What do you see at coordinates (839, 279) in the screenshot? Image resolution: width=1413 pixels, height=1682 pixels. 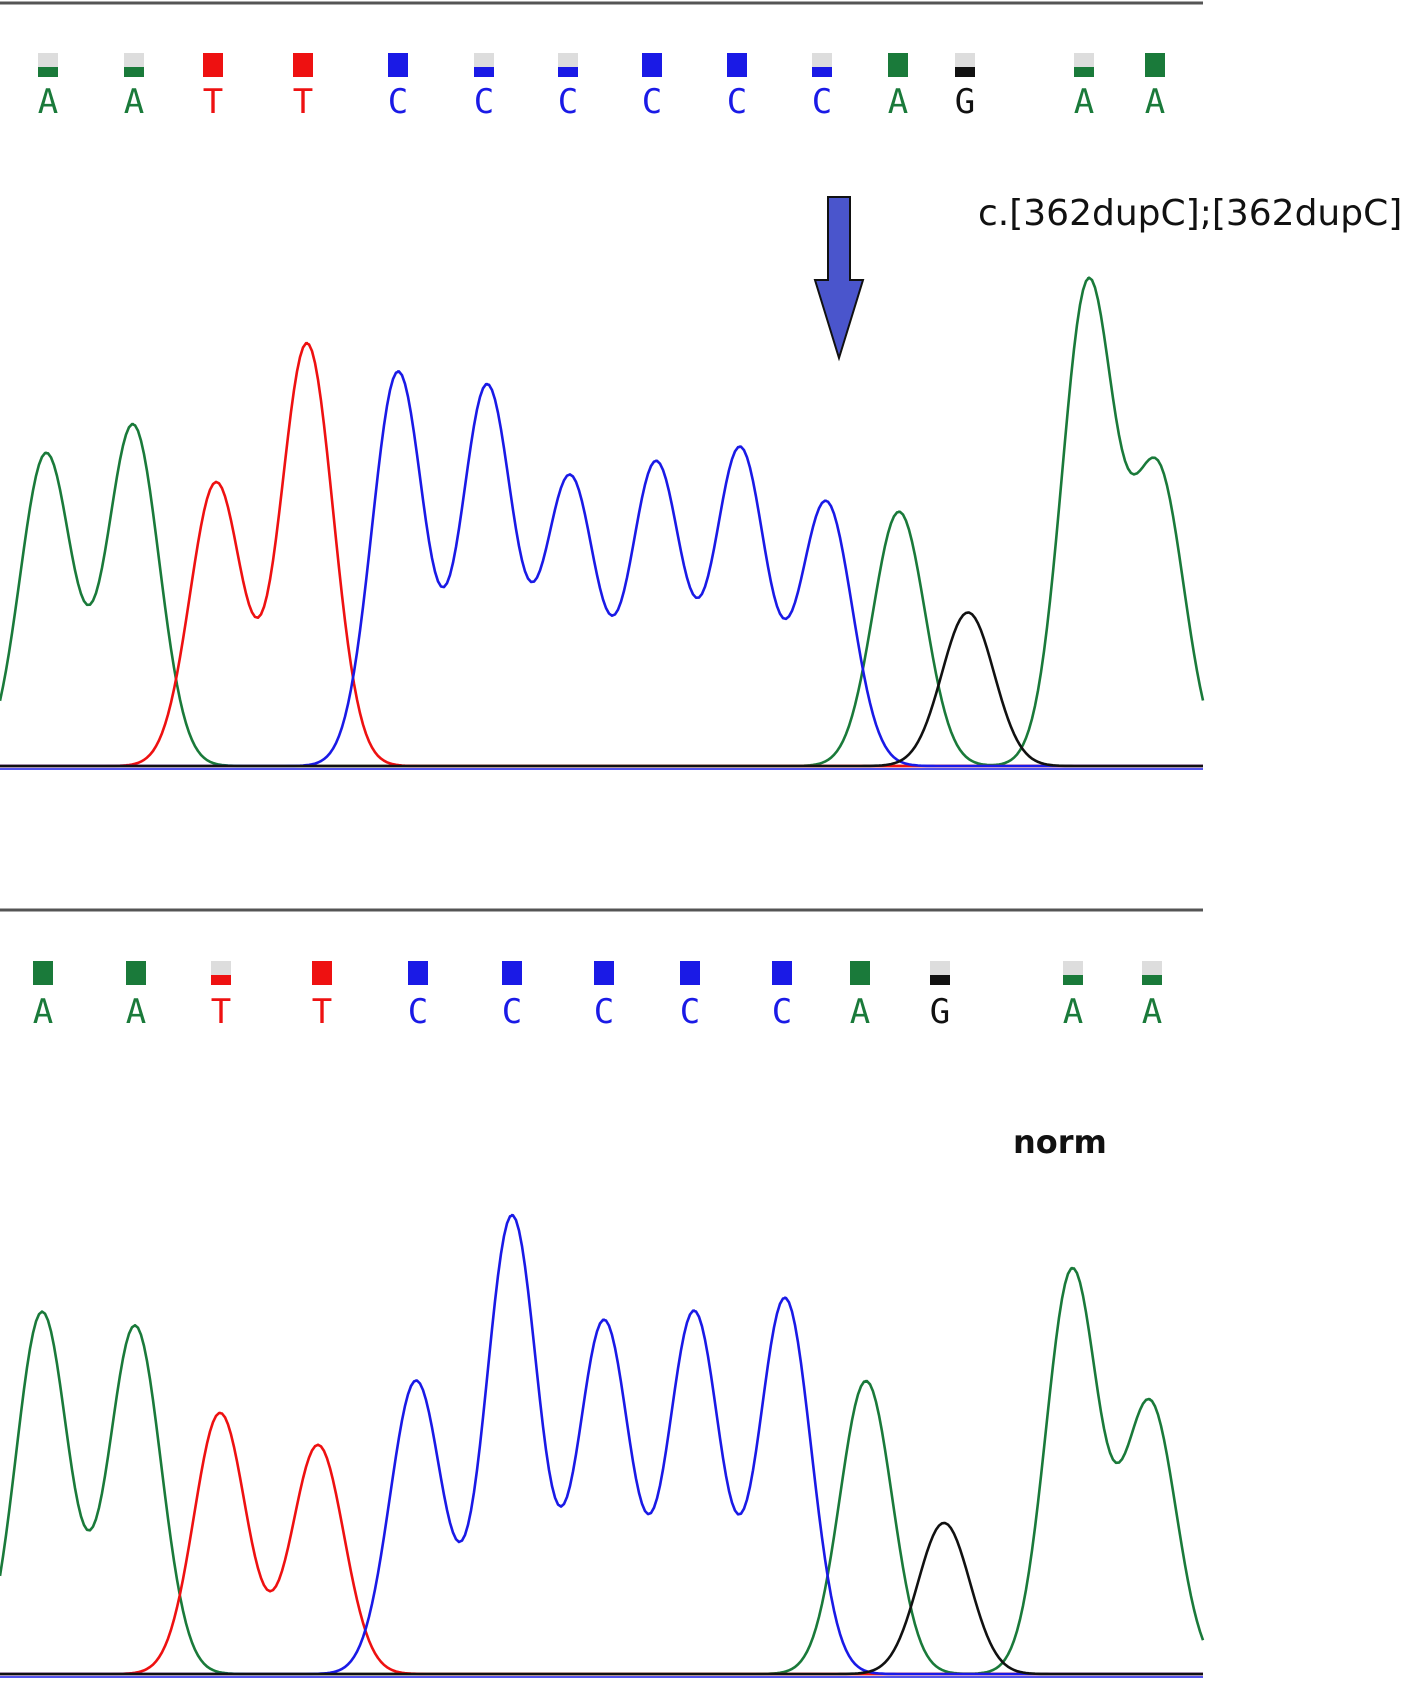 I see `mutation-arrow-icon` at bounding box center [839, 279].